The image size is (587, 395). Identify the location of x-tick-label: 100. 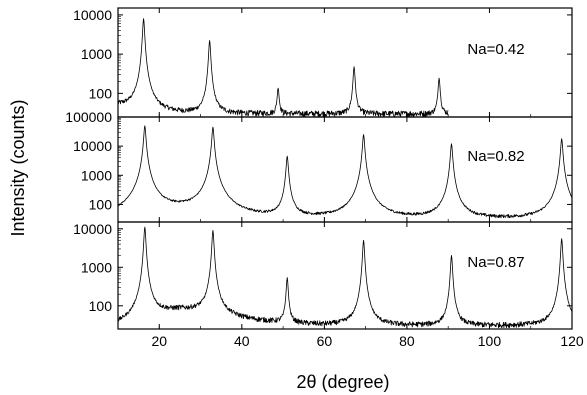
(490, 341).